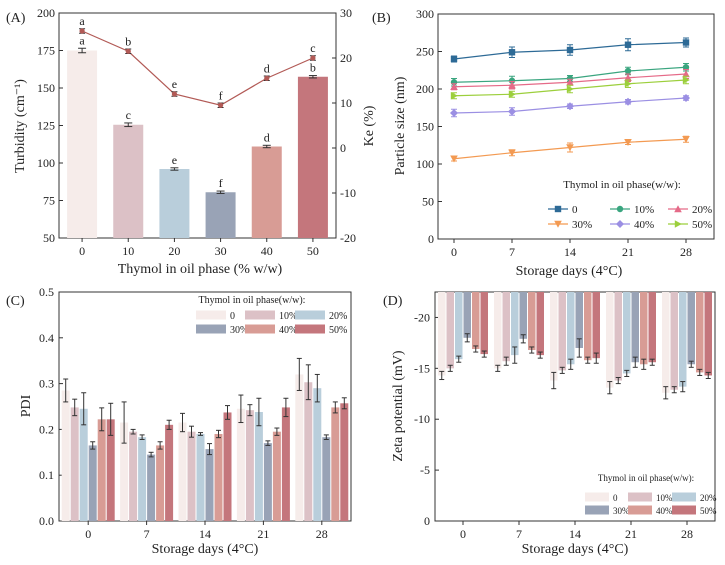  I want to click on panel-d-x-axis: 0 7 14 21 28, so click(576, 531).